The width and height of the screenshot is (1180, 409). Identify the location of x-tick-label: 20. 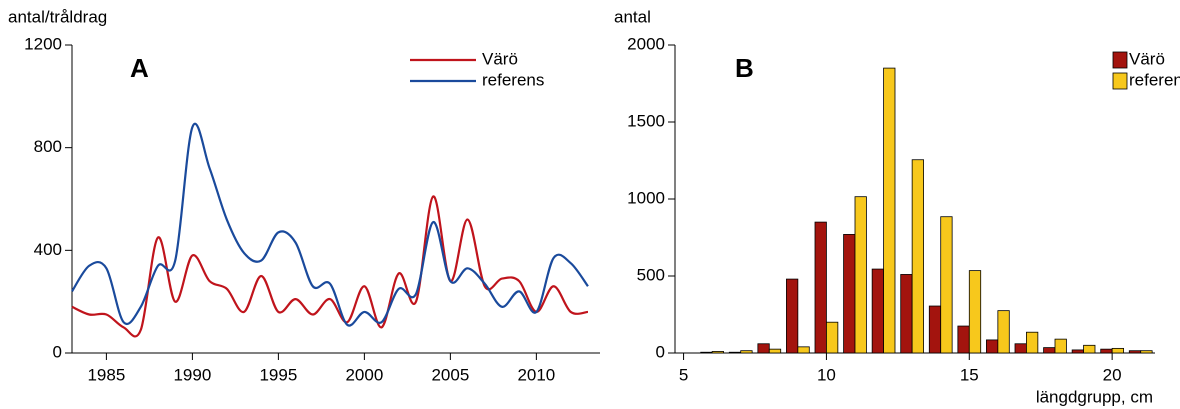
(1112, 374).